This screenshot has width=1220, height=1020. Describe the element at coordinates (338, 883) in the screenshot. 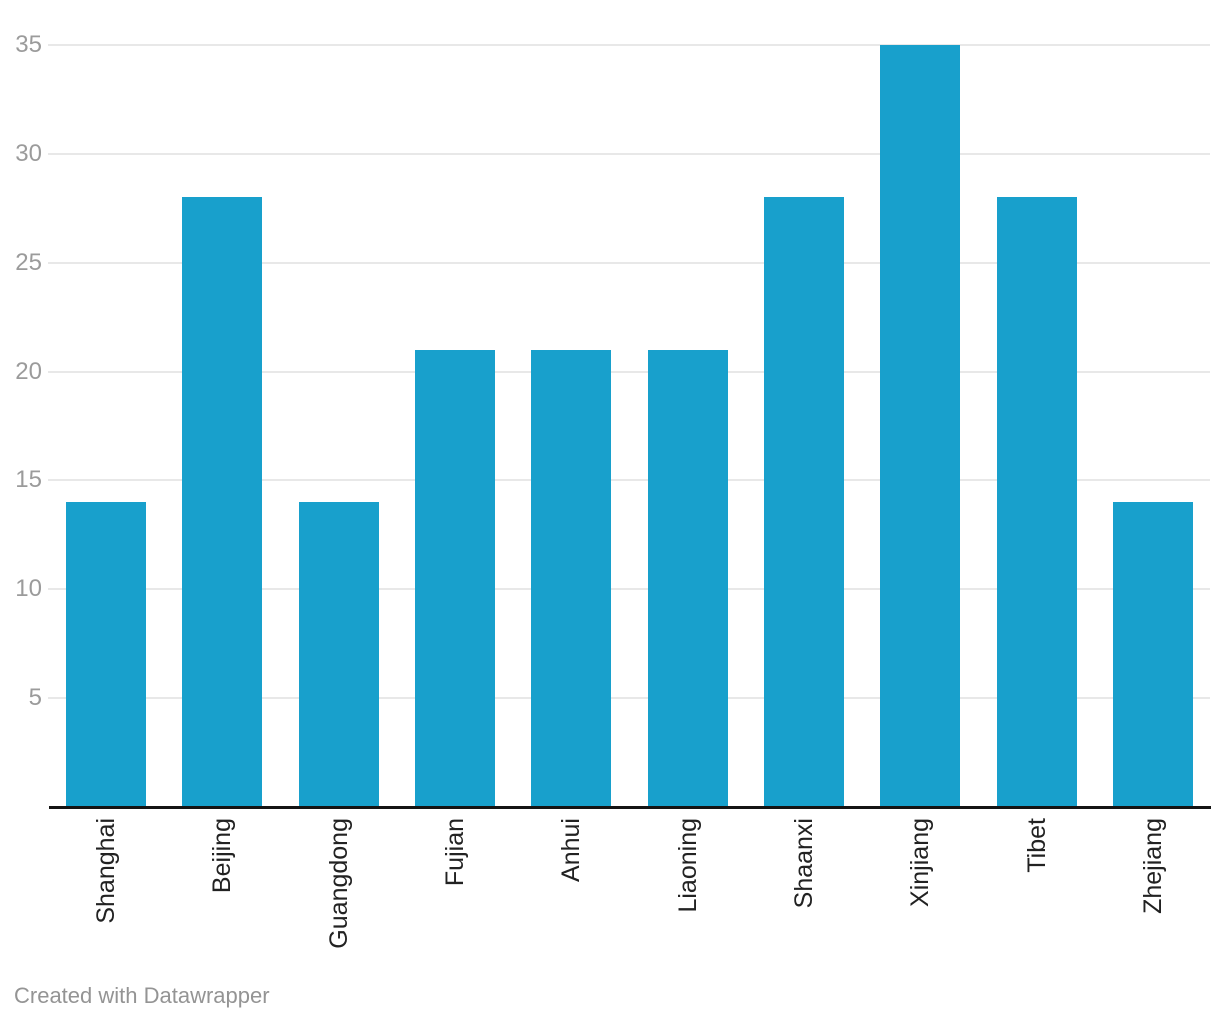

I see `x-axis-label-guangdong: Guangdong` at that location.